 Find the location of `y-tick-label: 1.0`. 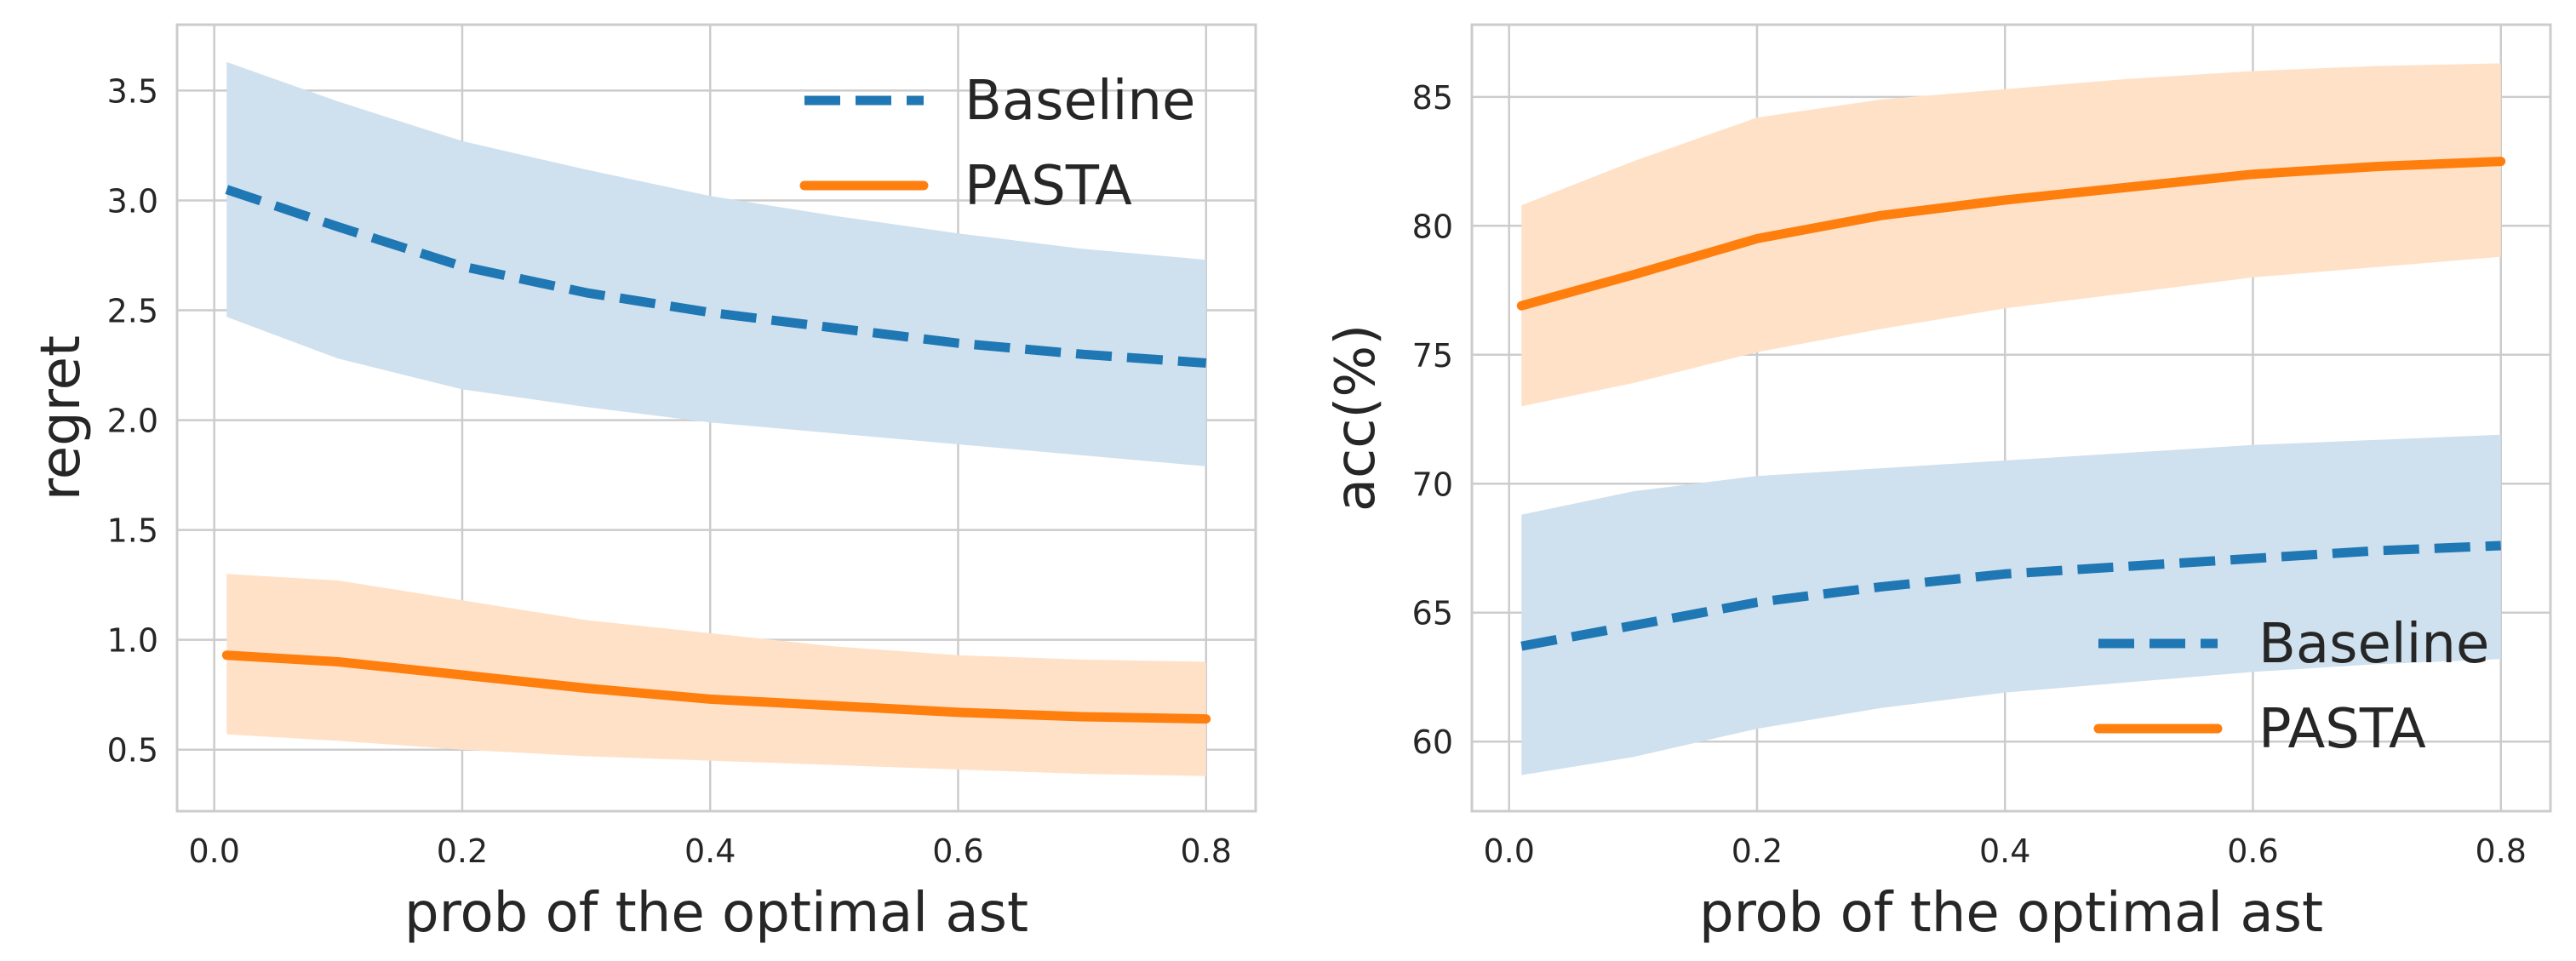

y-tick-label: 1.0 is located at coordinates (132, 641).